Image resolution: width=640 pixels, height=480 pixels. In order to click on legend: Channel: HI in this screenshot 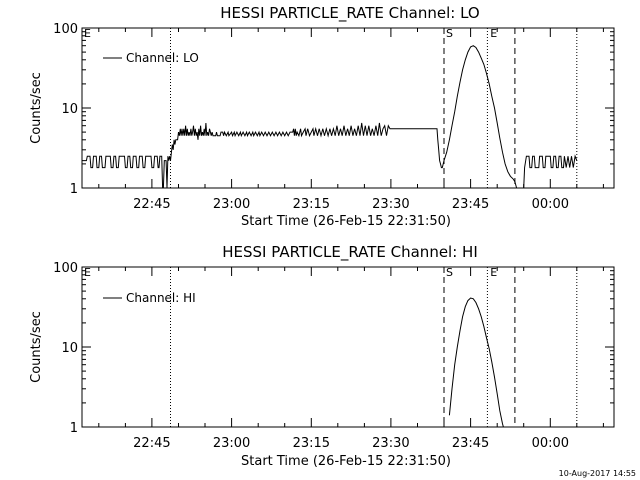, I will do `click(149, 298)`.